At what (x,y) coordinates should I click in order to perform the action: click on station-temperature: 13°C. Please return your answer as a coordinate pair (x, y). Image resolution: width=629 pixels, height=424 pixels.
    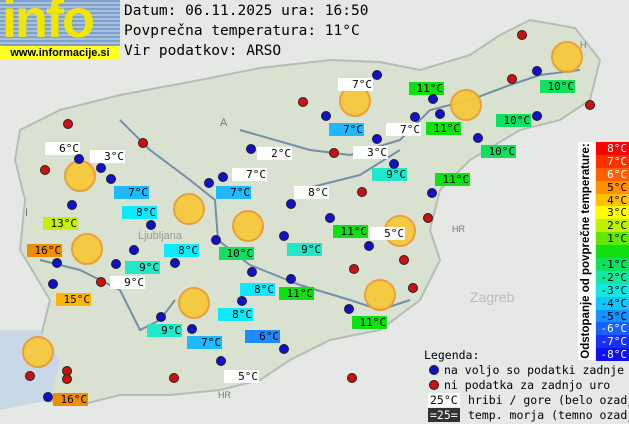
    Looking at the image, I should click on (60, 223).